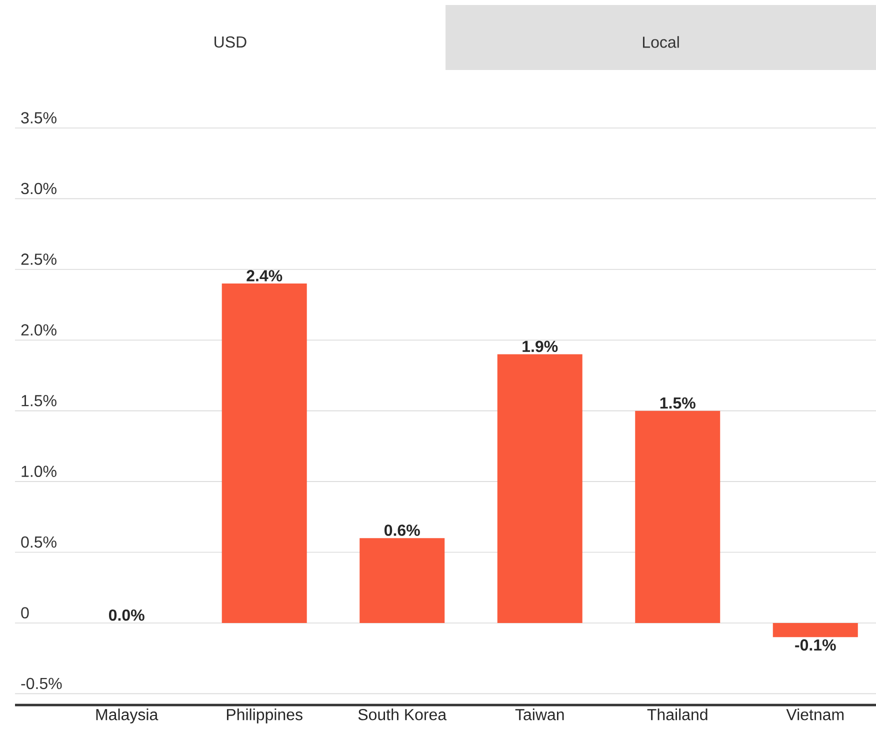 The image size is (876, 736). Describe the element at coordinates (230, 42) in the screenshot. I see `text: USD` at that location.